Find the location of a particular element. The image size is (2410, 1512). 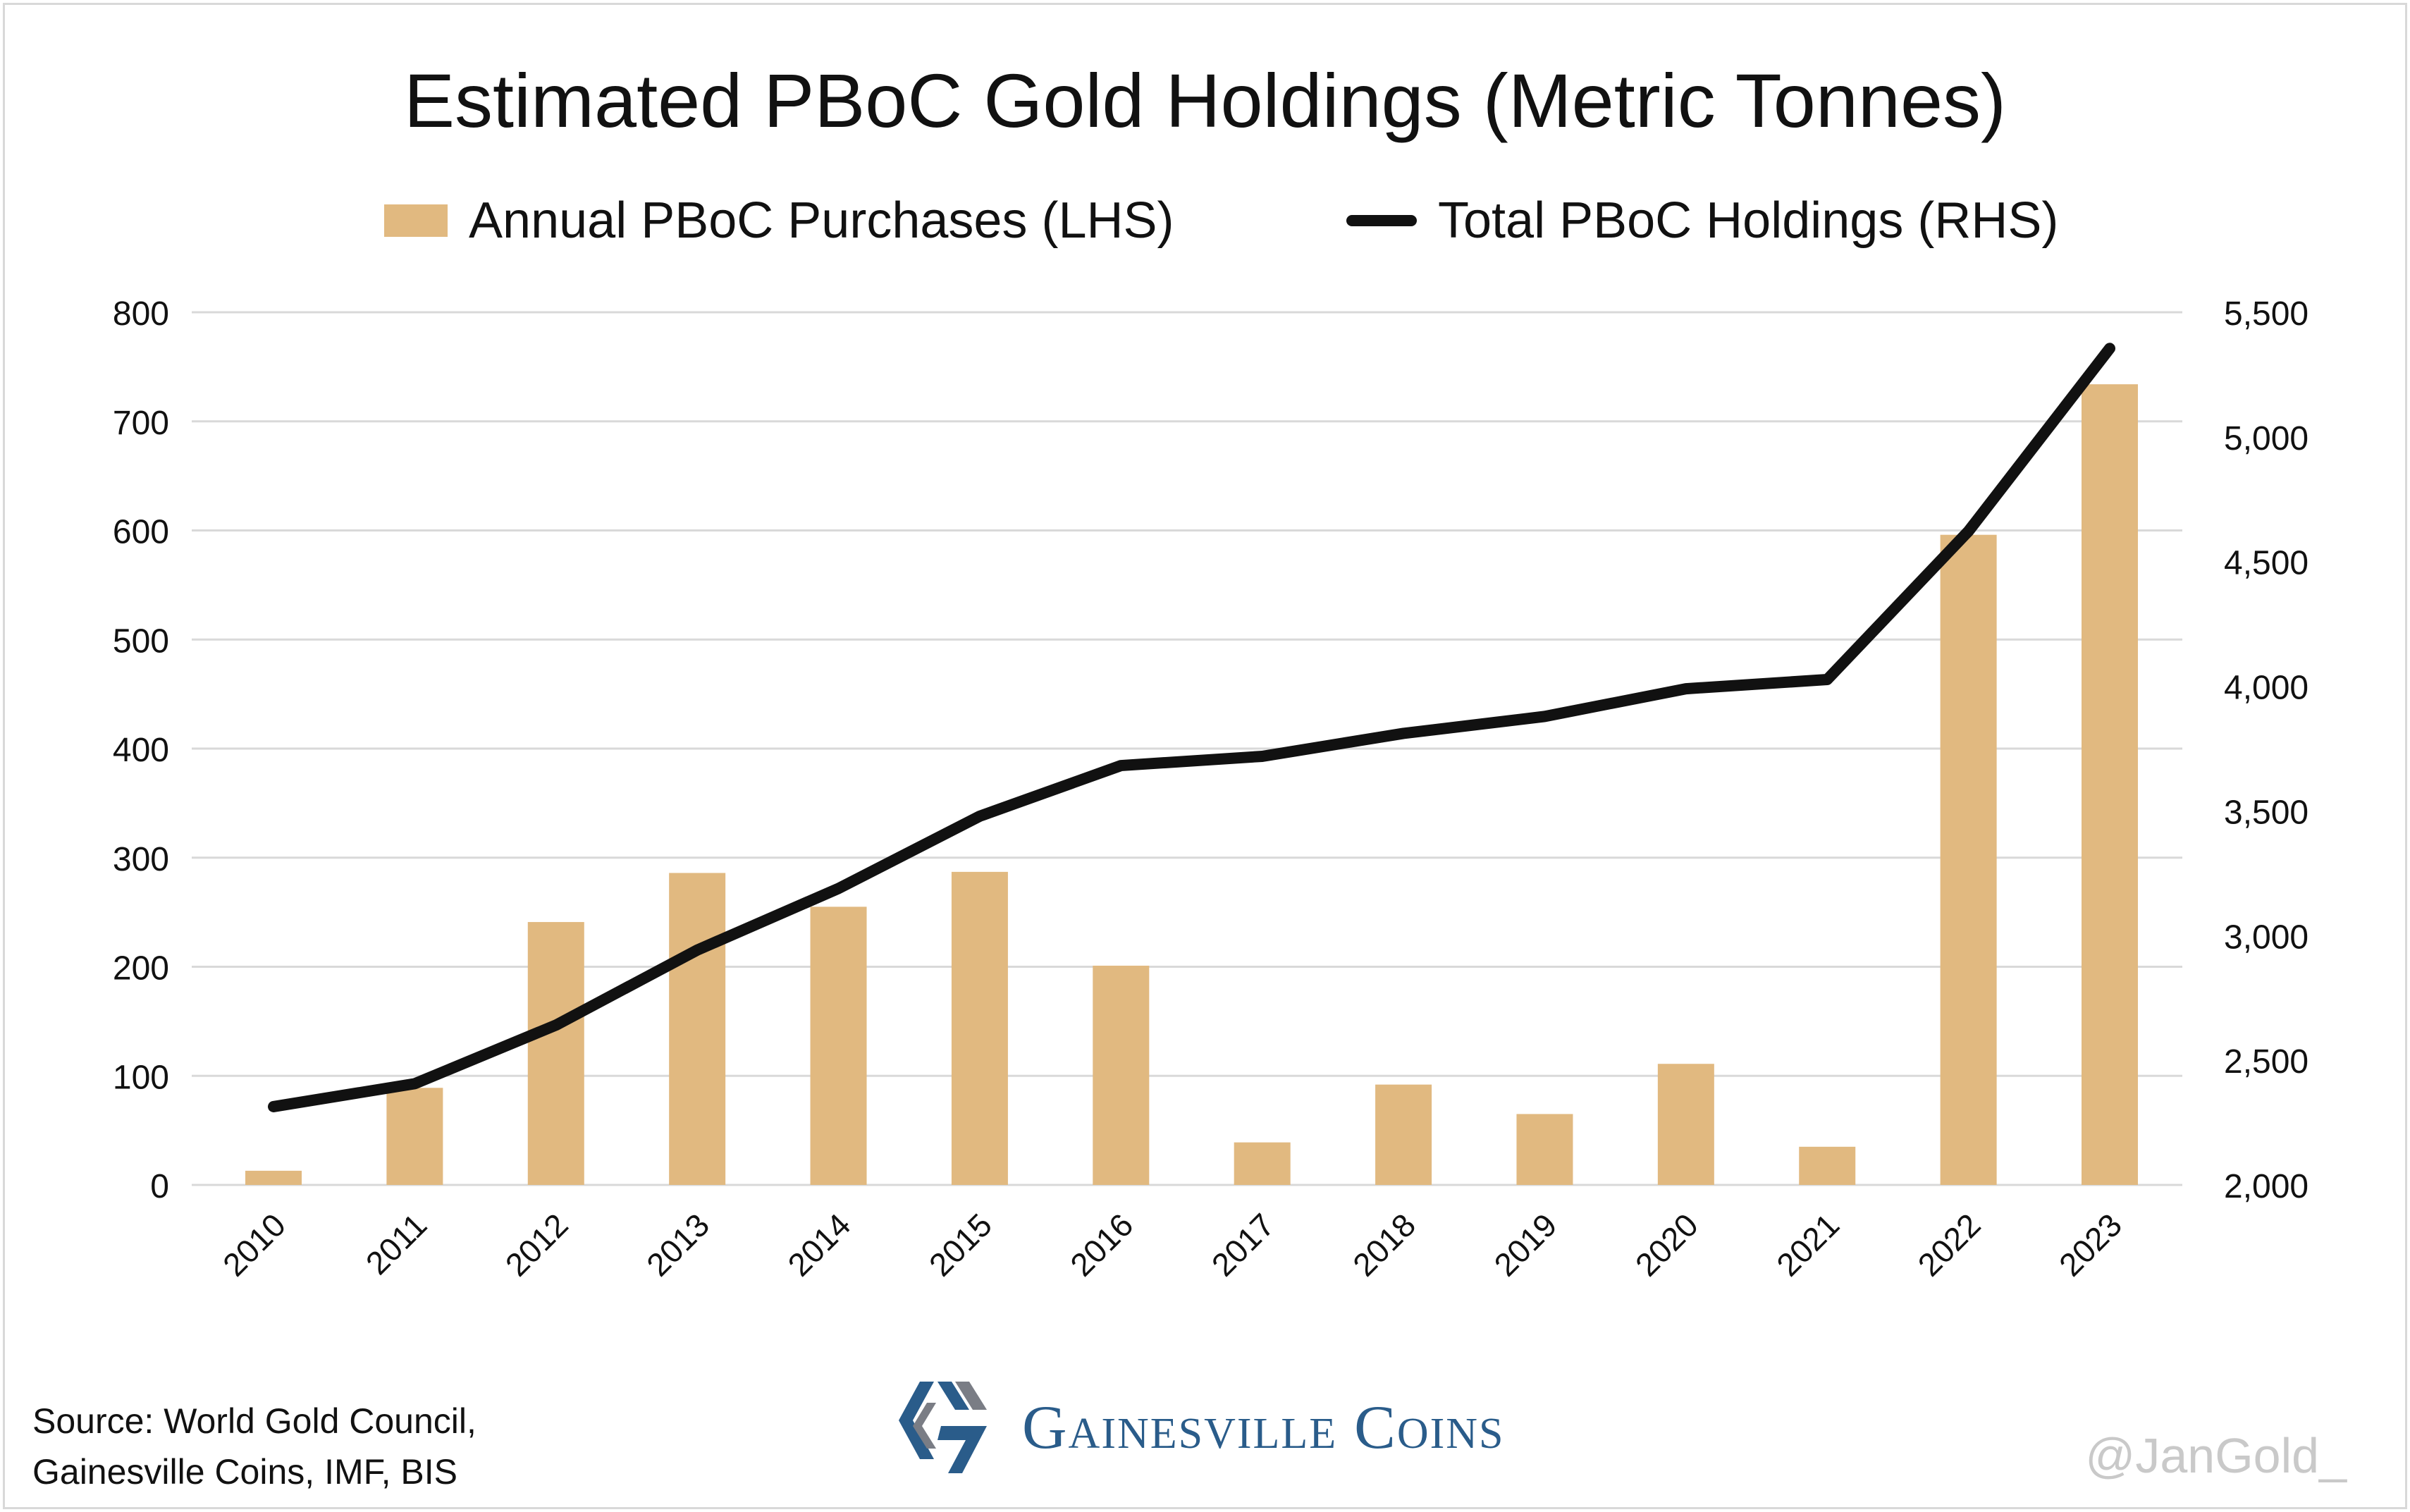

bar-2010 is located at coordinates (273, 1177).